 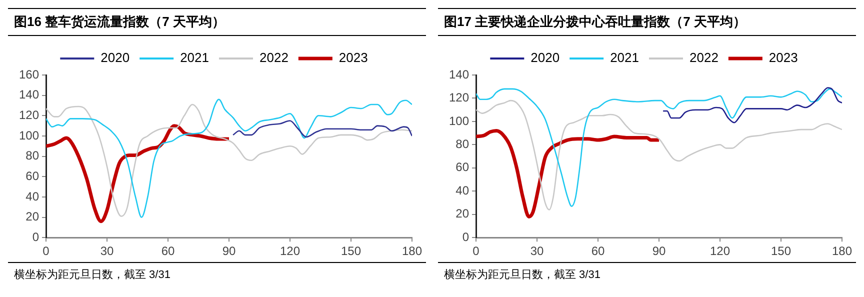 What do you see at coordinates (647, 22) in the screenshot?
I see `chart-title: 图17 主要快递企业分拨中心吞吐量指数（7 天平均）` at bounding box center [647, 22].